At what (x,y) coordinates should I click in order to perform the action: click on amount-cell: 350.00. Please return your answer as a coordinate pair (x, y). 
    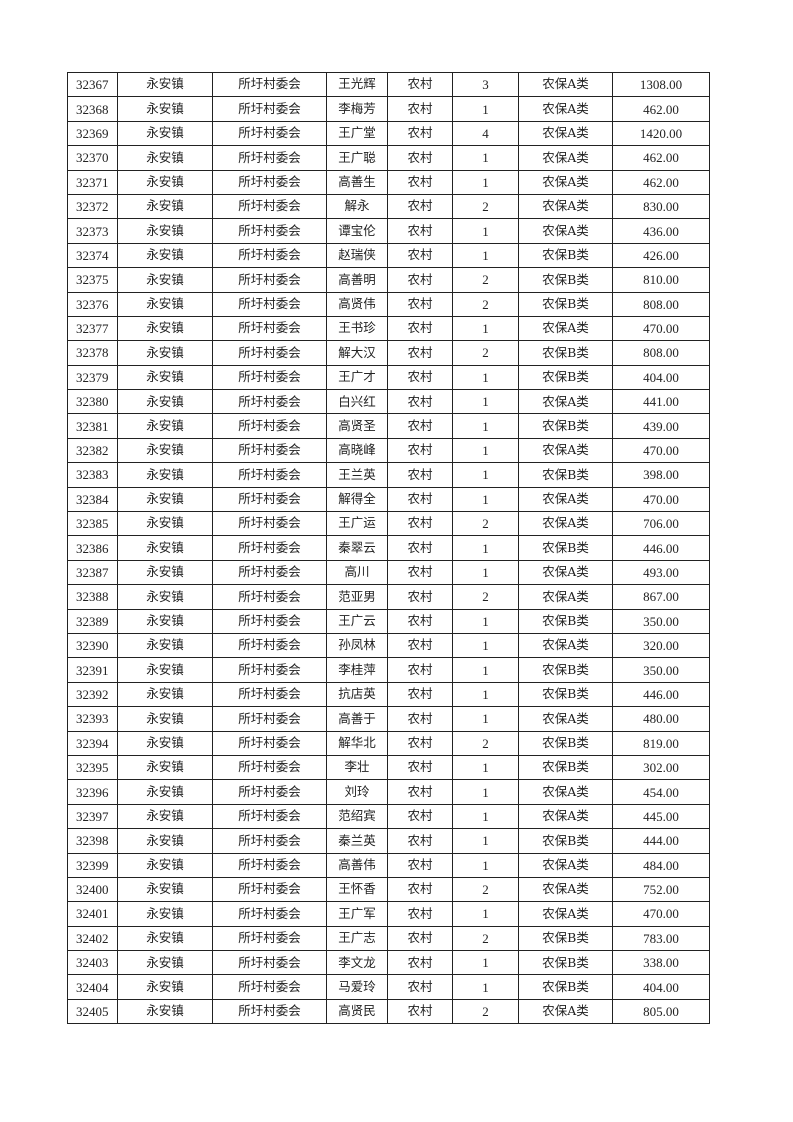
    Looking at the image, I should click on (661, 621).